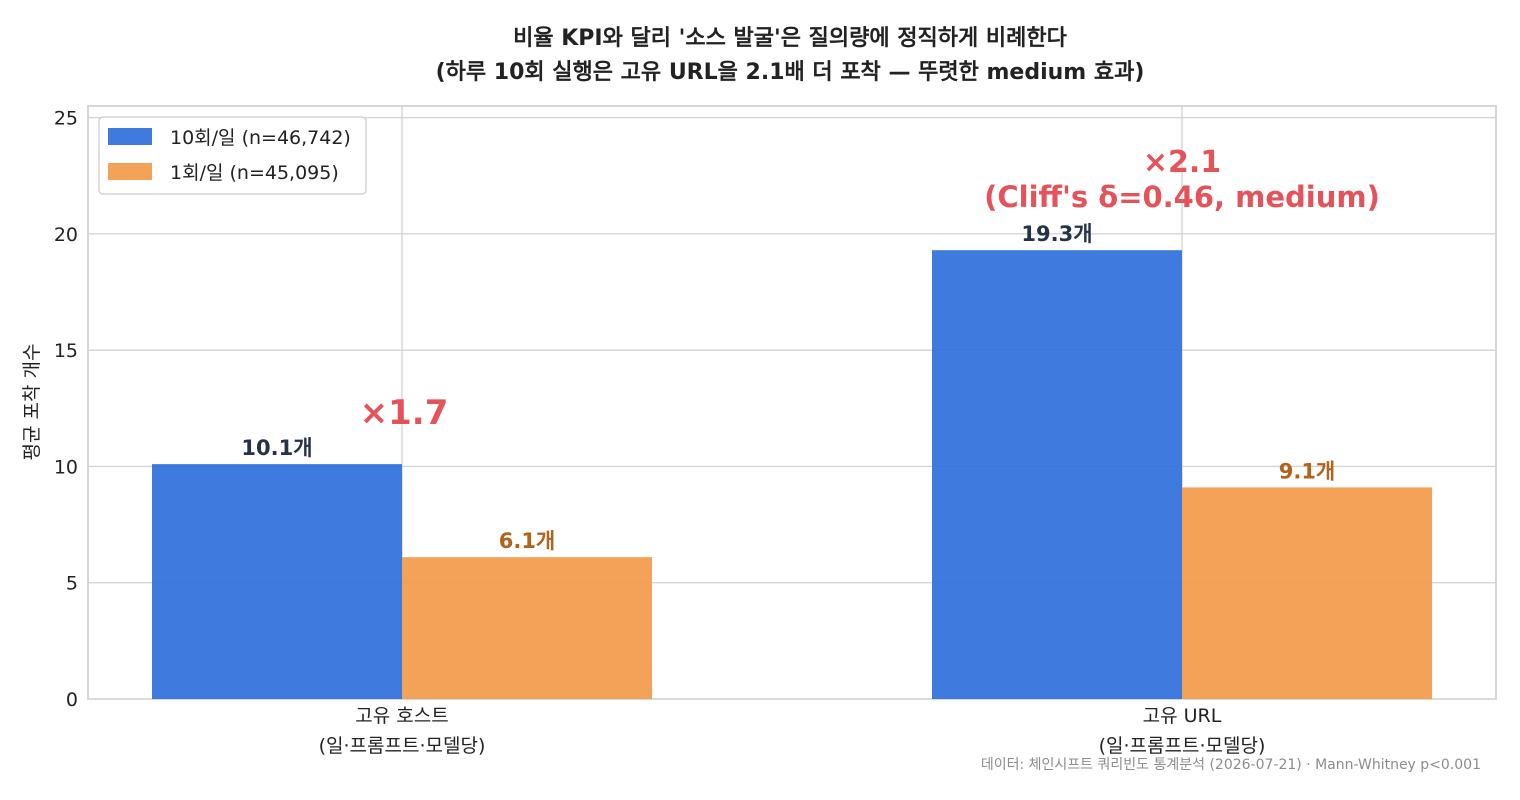  What do you see at coordinates (1182, 162) in the screenshot?
I see `ratio-annotation: ×2.1` at bounding box center [1182, 162].